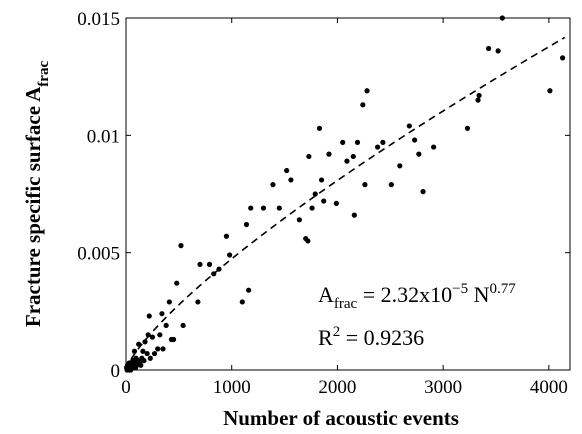 The height and width of the screenshot is (434, 582). What do you see at coordinates (337, 387) in the screenshot?
I see `x-tick-label: 2000` at bounding box center [337, 387].